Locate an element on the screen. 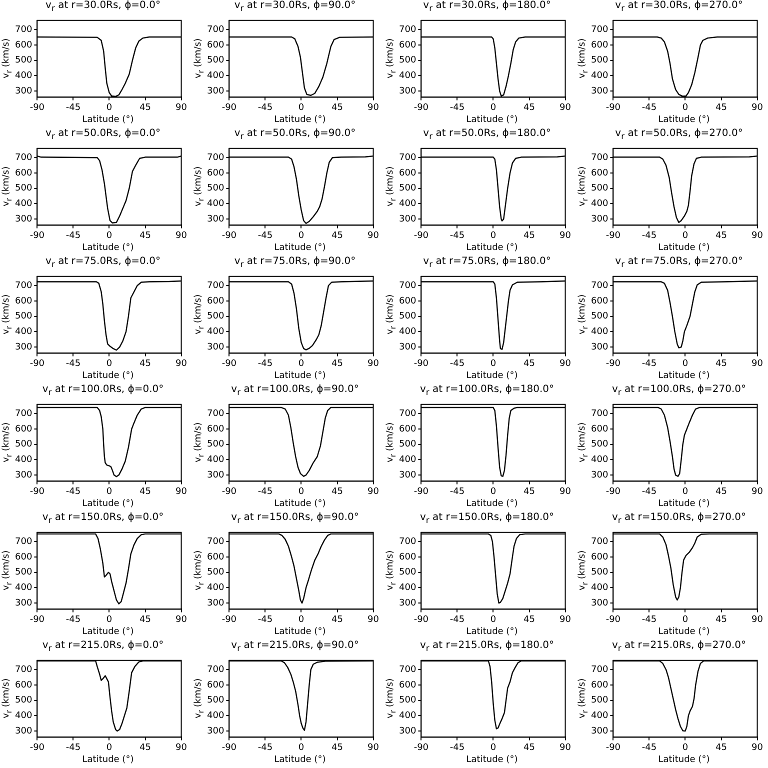  chart-title: v$_{r}$ at r=75.0Rs, ϕ=90.0° is located at coordinates (295, 263).